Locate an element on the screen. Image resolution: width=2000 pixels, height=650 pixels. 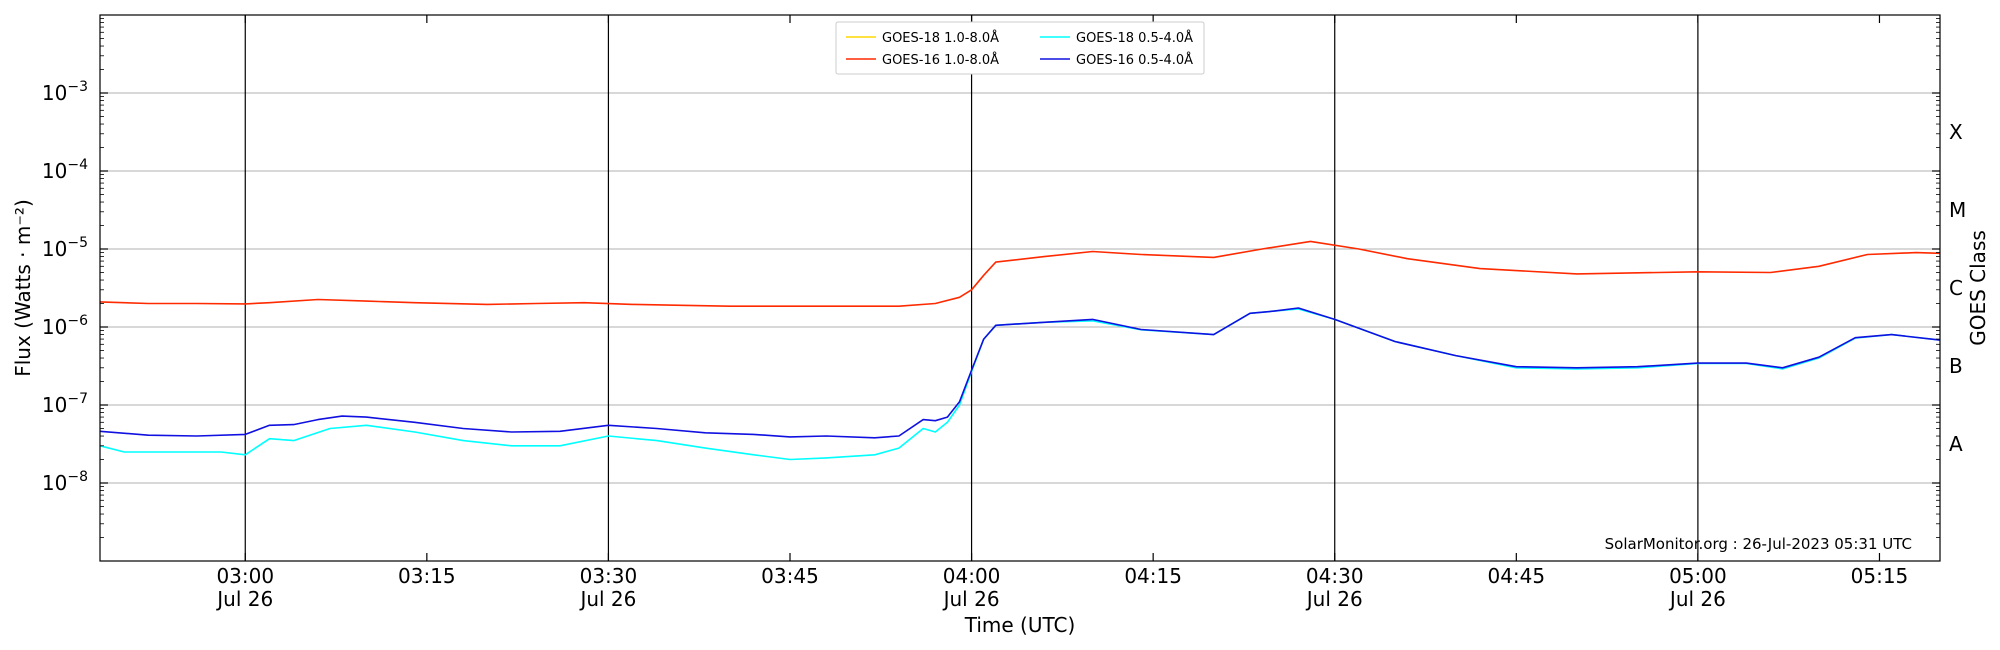
x-tick-label: 04:15 is located at coordinates (1153, 576).